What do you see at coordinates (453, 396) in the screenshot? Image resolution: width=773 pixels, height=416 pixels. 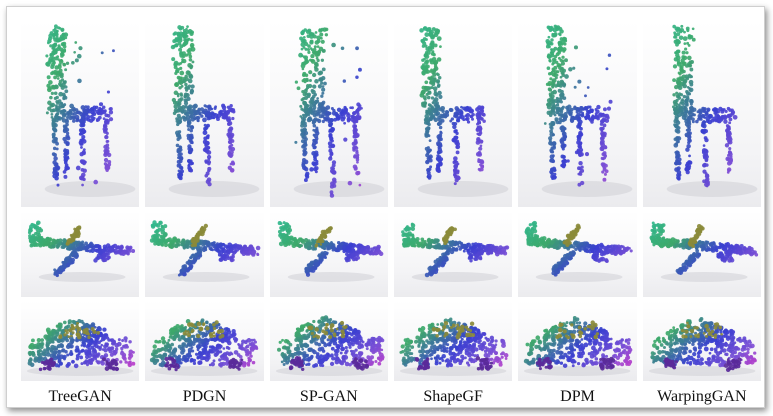 I see `method-label: ShapeGF` at bounding box center [453, 396].